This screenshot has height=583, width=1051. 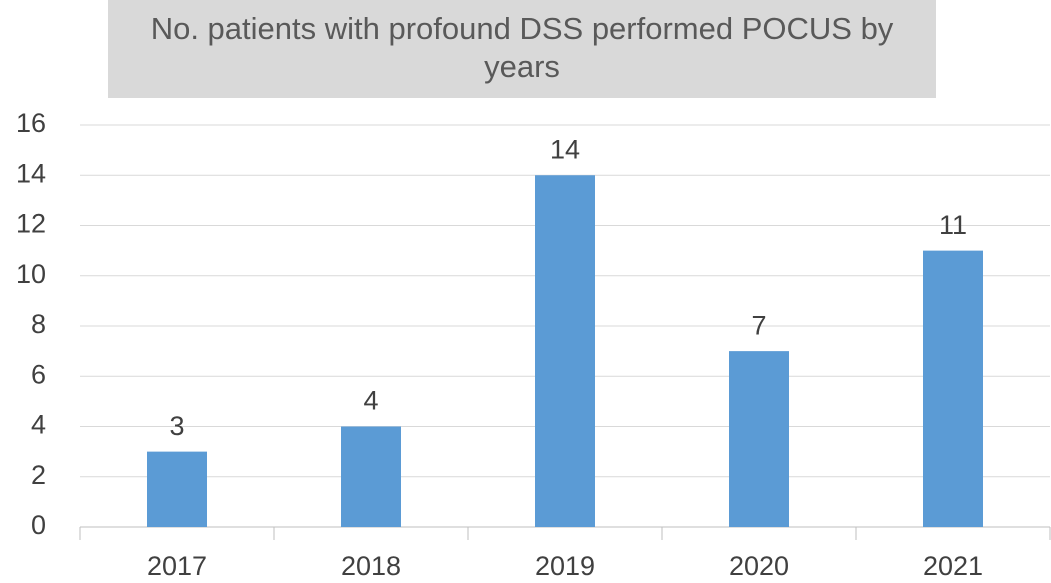 What do you see at coordinates (177, 566) in the screenshot?
I see `x-tick-label: 2017` at bounding box center [177, 566].